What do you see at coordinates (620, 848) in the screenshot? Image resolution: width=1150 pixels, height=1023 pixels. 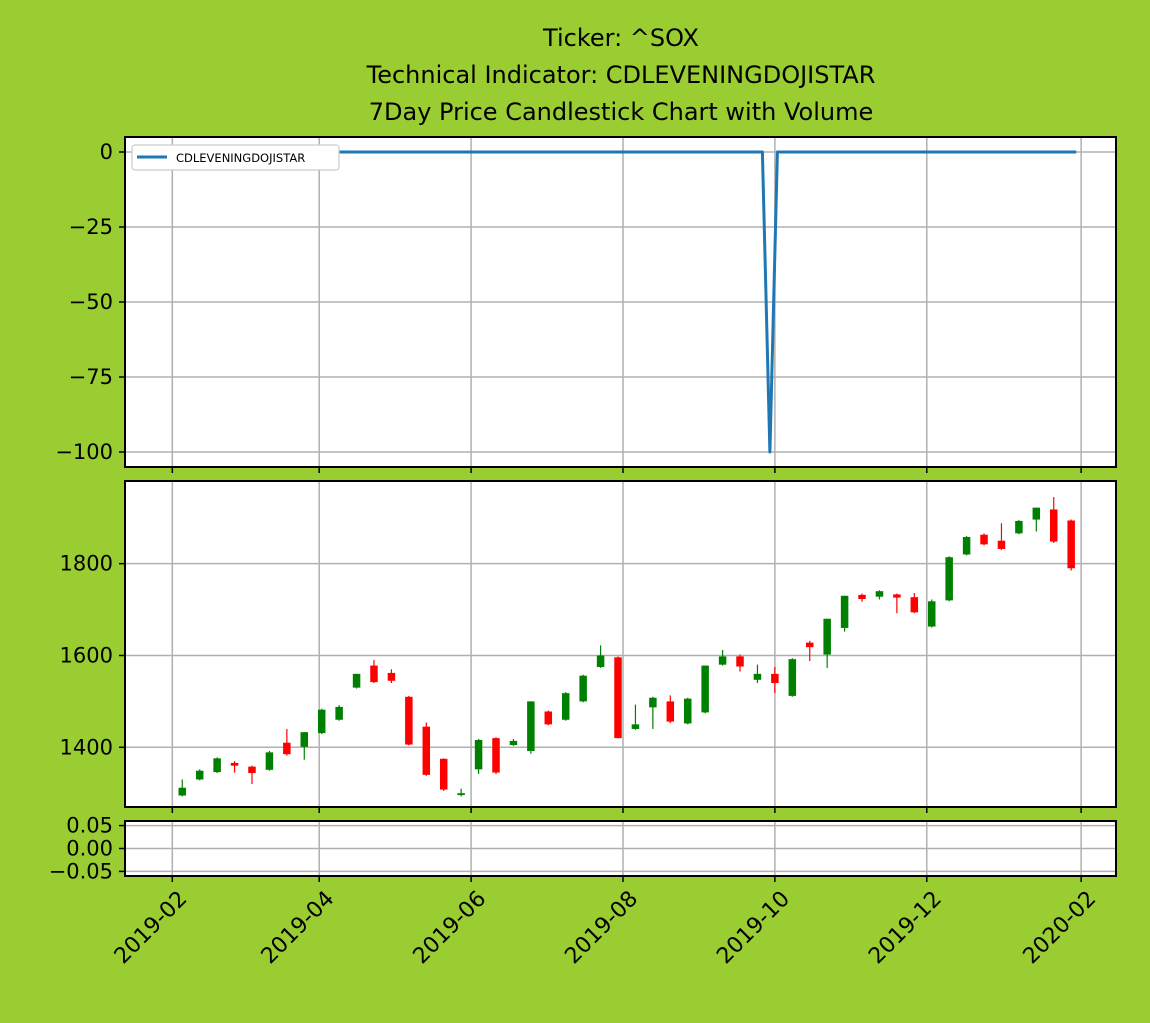 I see `volume-panel-frame` at bounding box center [620, 848].